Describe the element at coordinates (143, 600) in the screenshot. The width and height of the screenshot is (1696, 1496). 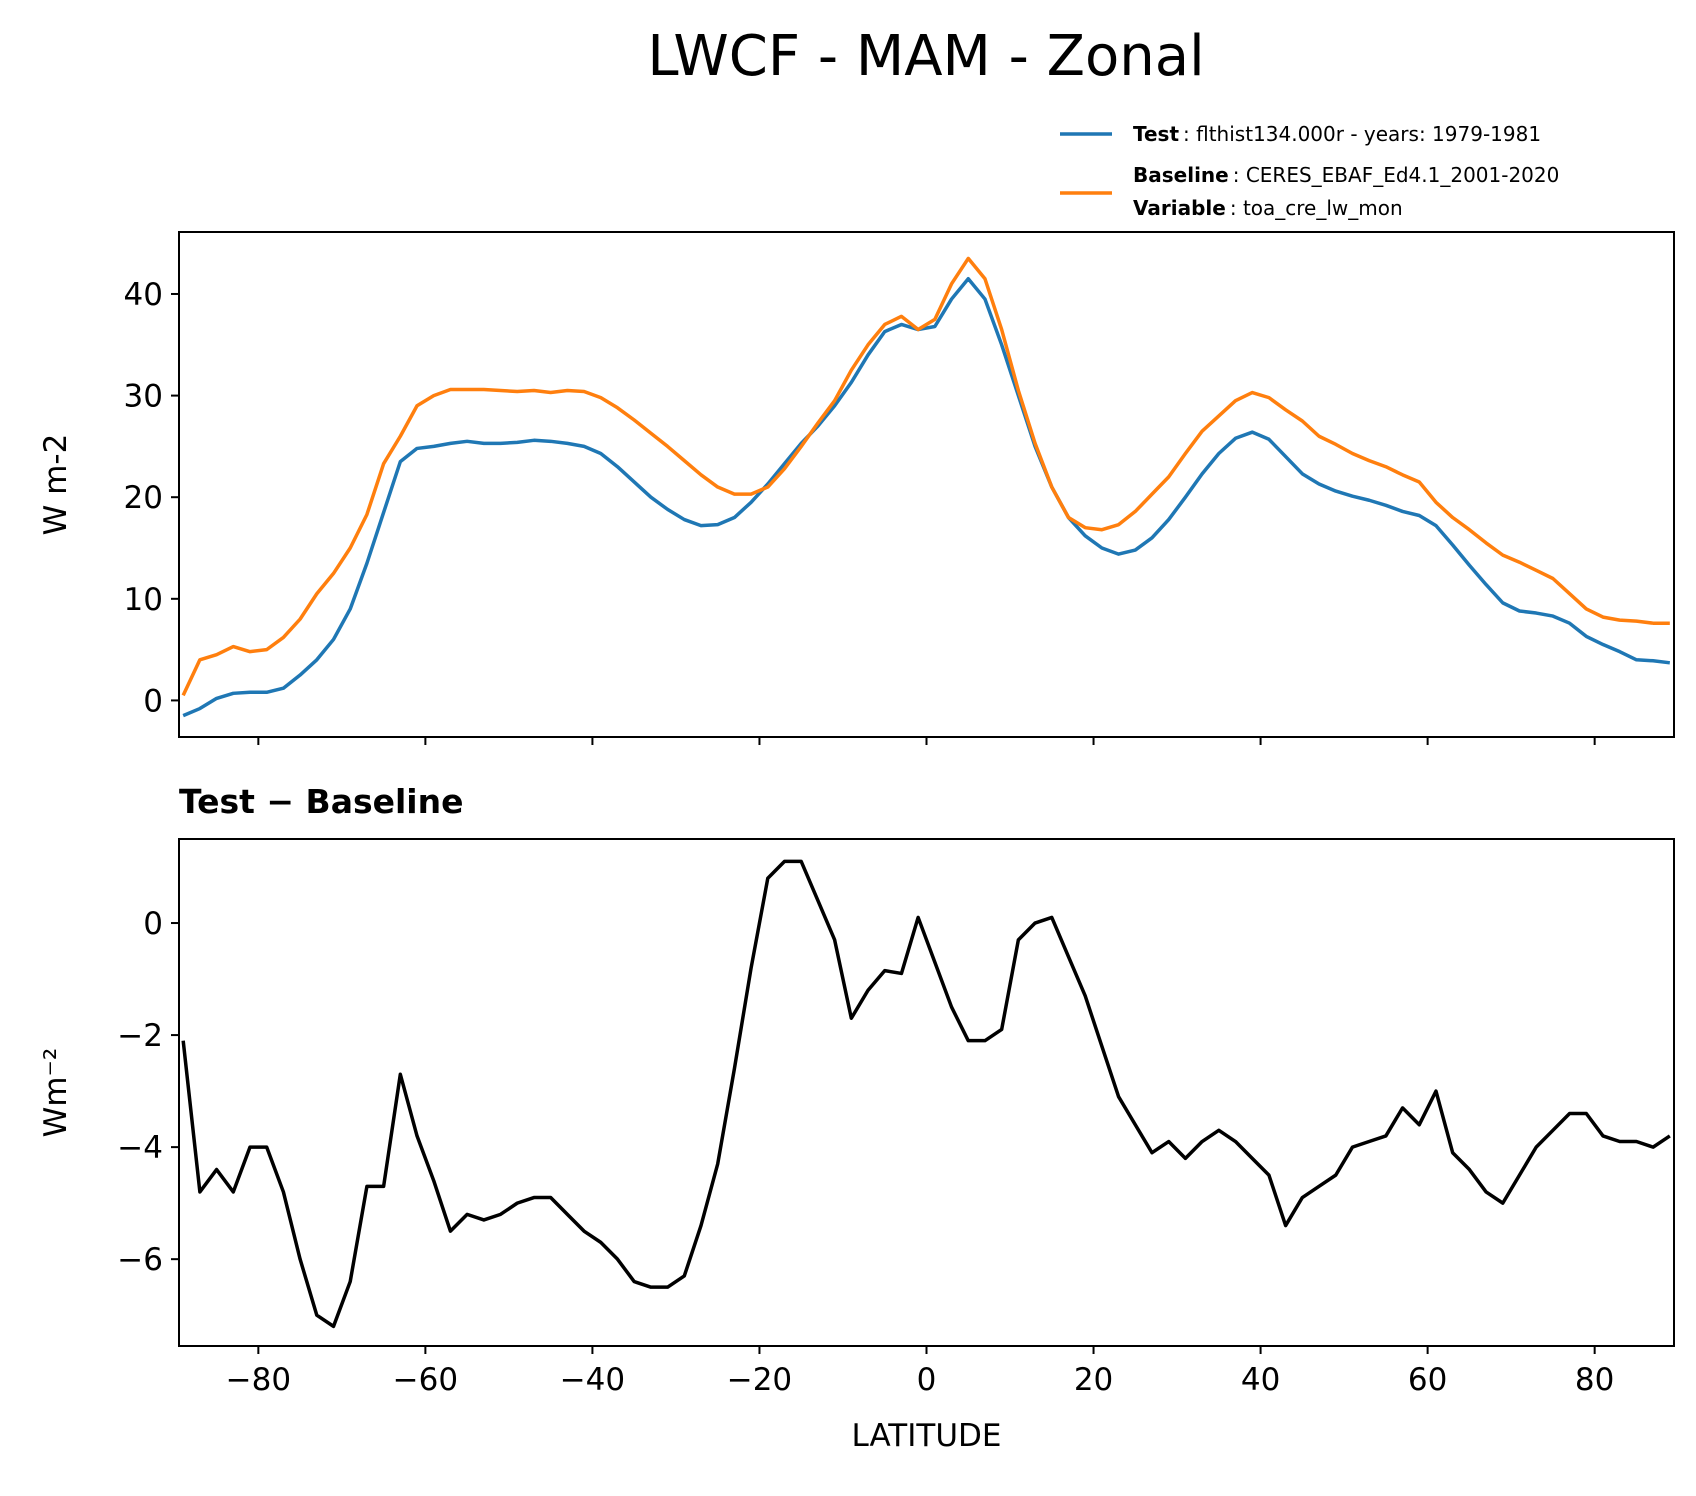
I see `y-tick-label: 10` at that location.